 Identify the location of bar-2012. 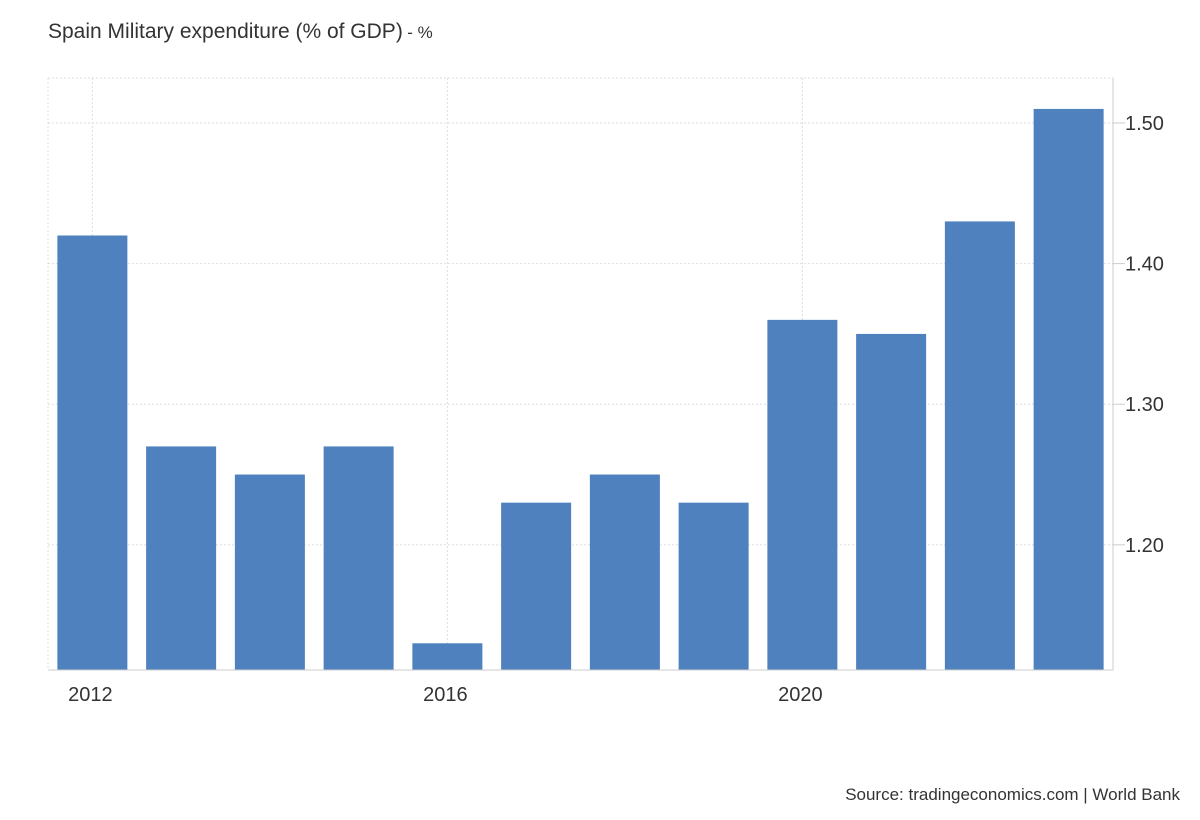
(92, 452).